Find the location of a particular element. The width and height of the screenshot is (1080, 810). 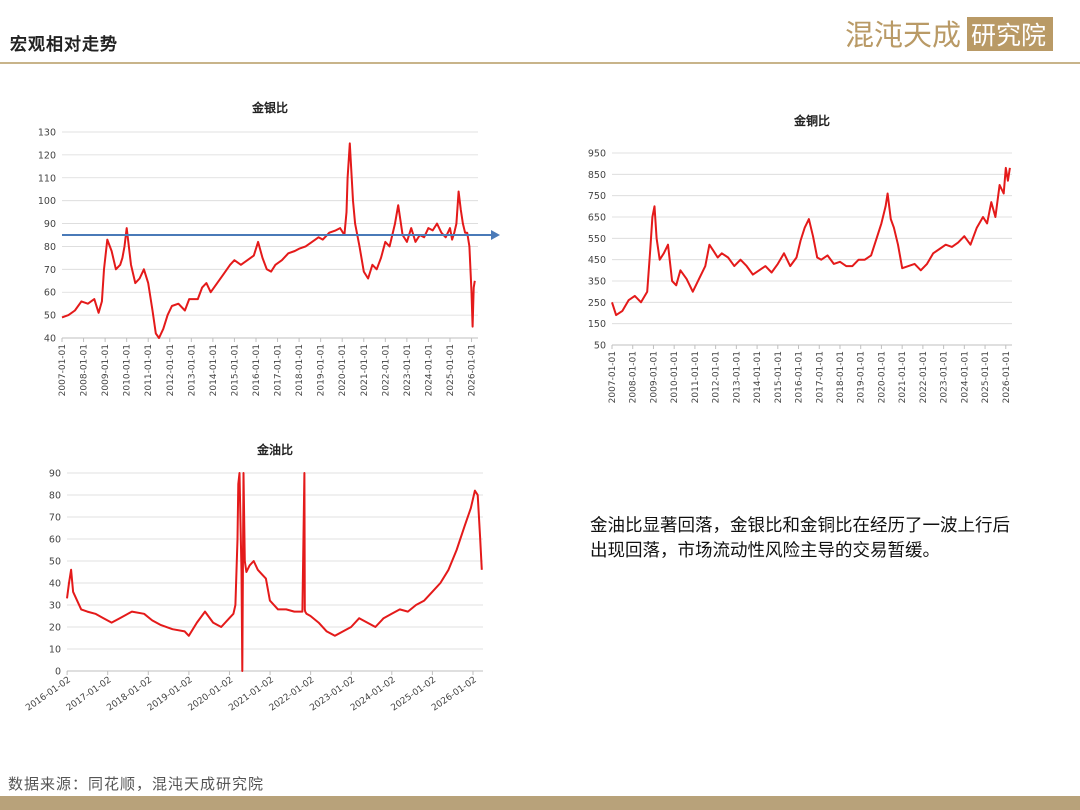

y-tick-label: 750 is located at coordinates (597, 196).